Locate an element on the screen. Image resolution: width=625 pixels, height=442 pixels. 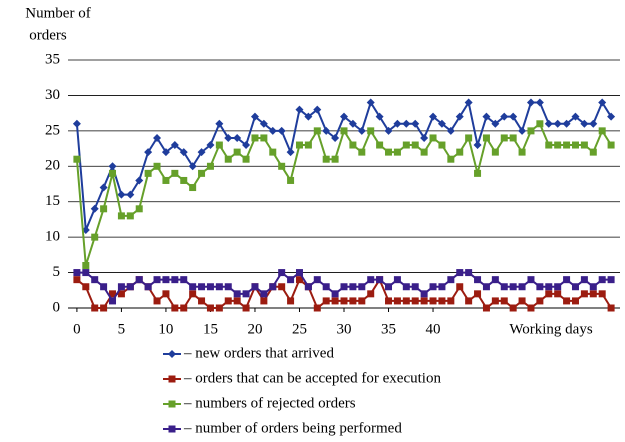
y-tick-label: 35 is located at coordinates (52, 59).